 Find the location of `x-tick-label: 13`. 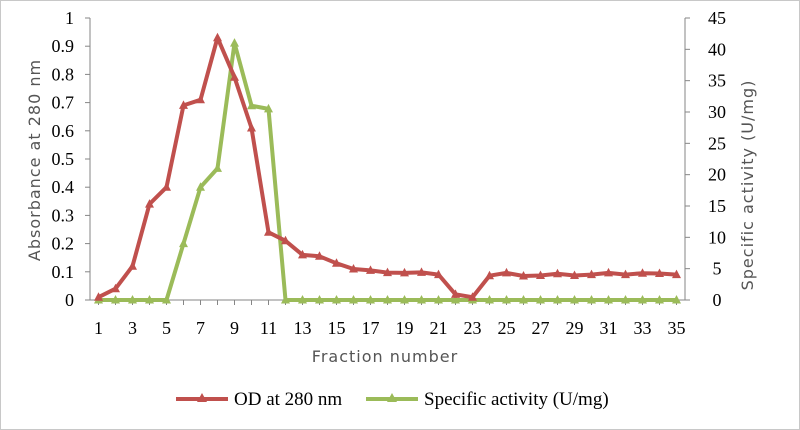

x-tick-label: 13 is located at coordinates (303, 328).